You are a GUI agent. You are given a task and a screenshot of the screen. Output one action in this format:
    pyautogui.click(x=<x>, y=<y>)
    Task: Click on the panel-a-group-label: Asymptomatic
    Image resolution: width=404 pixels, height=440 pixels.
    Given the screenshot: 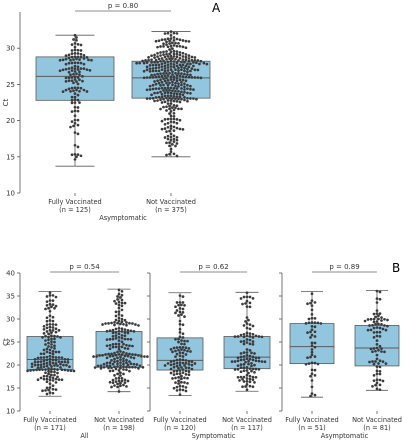 What is the action you would take?
    pyautogui.click(x=123, y=218)
    